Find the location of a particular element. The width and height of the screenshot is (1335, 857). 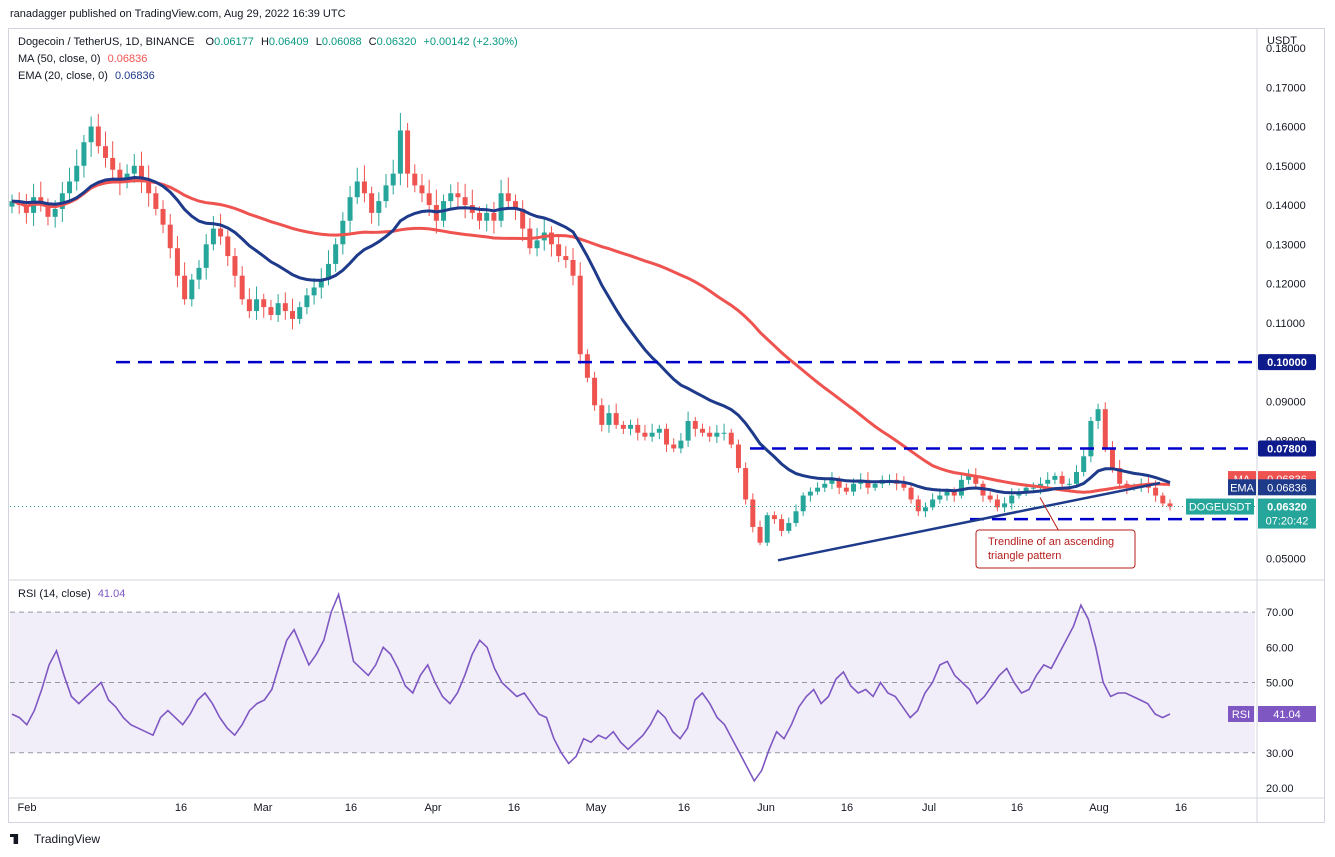

time-tick-label: May is located at coordinates (596, 808).